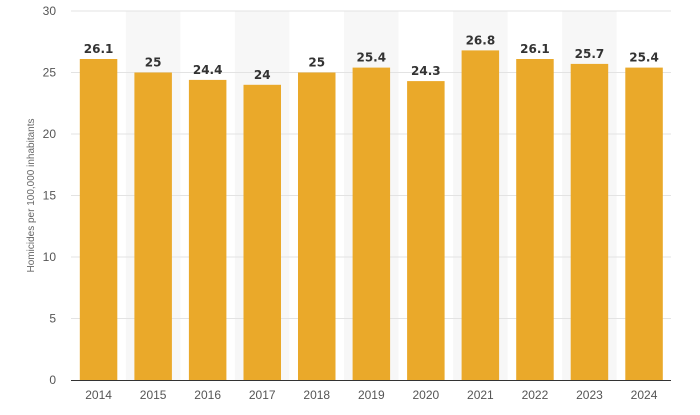 Image resolution: width=700 pixels, height=415 pixels. I want to click on data-label: 25.7, so click(590, 54).